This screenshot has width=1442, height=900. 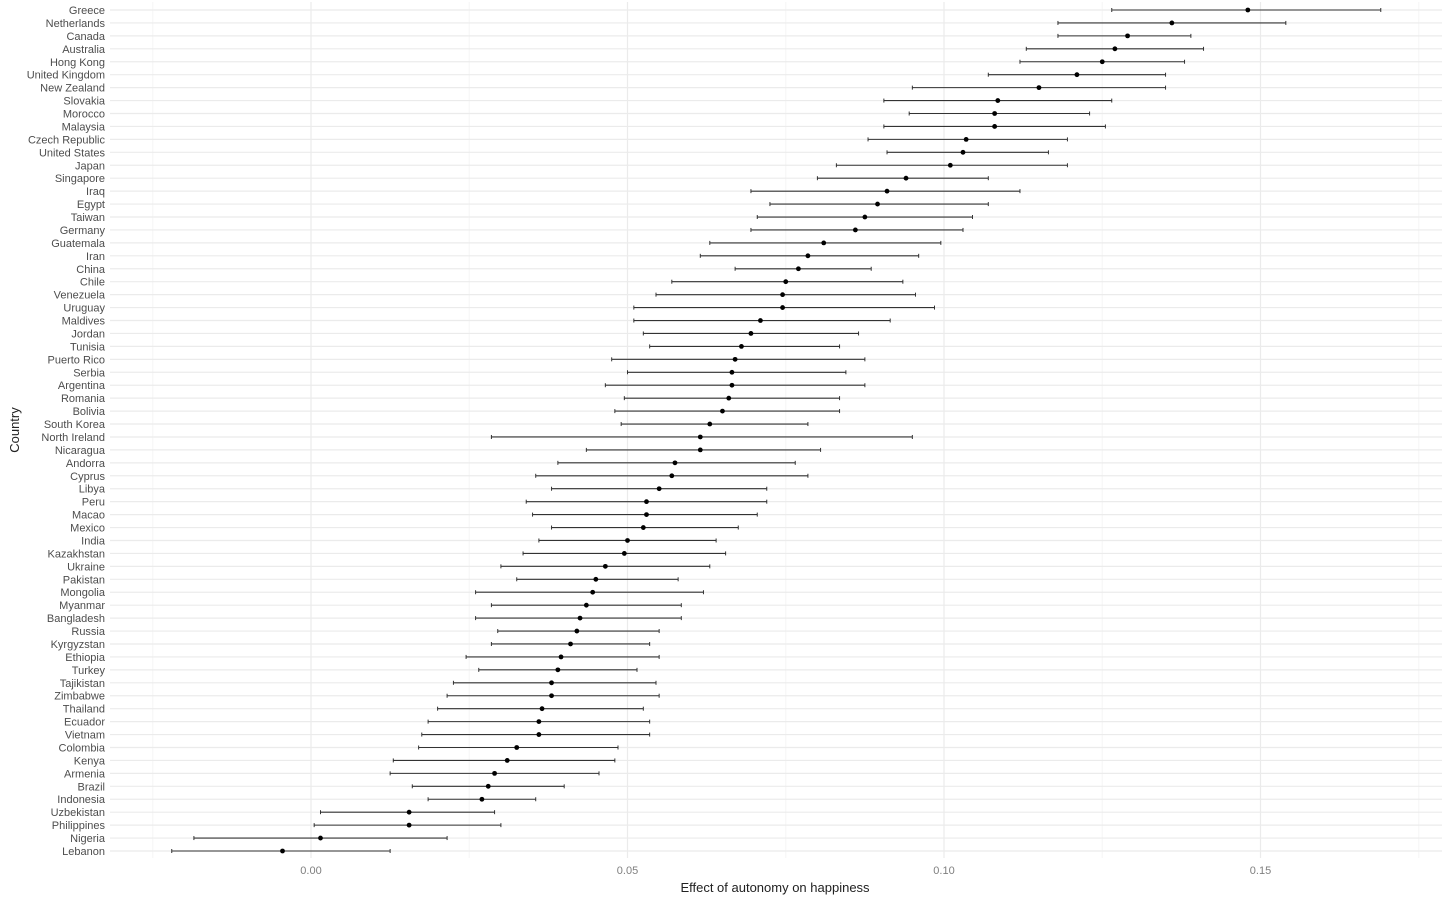 I want to click on y-category-label: Zimbabwe, so click(x=79, y=697).